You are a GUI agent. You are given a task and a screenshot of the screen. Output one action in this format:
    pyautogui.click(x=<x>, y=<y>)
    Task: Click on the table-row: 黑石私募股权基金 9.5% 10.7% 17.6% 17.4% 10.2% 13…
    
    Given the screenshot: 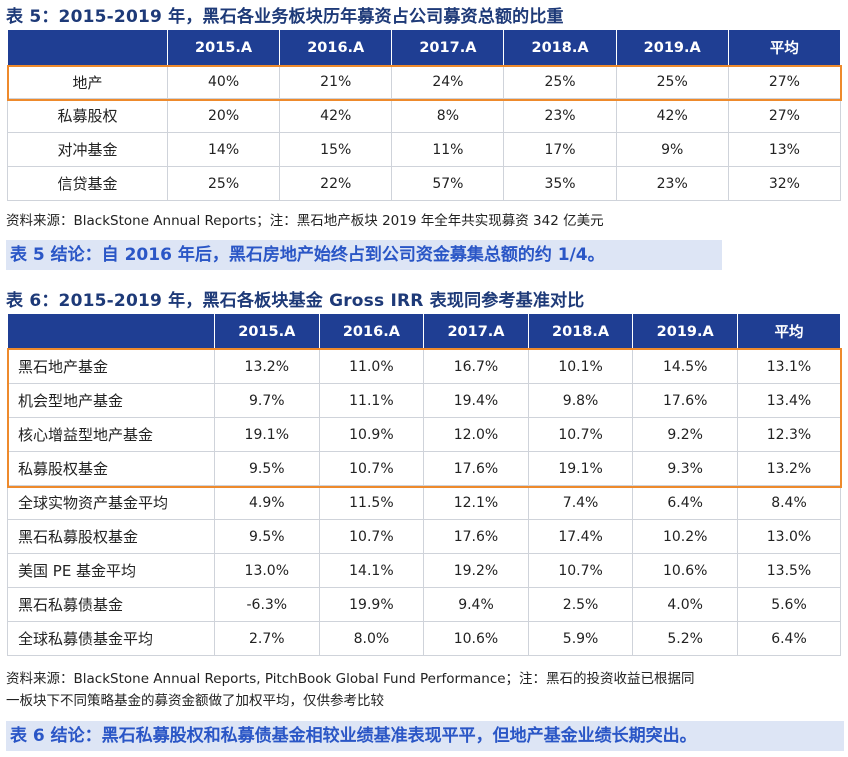 What is the action you would take?
    pyautogui.click(x=424, y=536)
    